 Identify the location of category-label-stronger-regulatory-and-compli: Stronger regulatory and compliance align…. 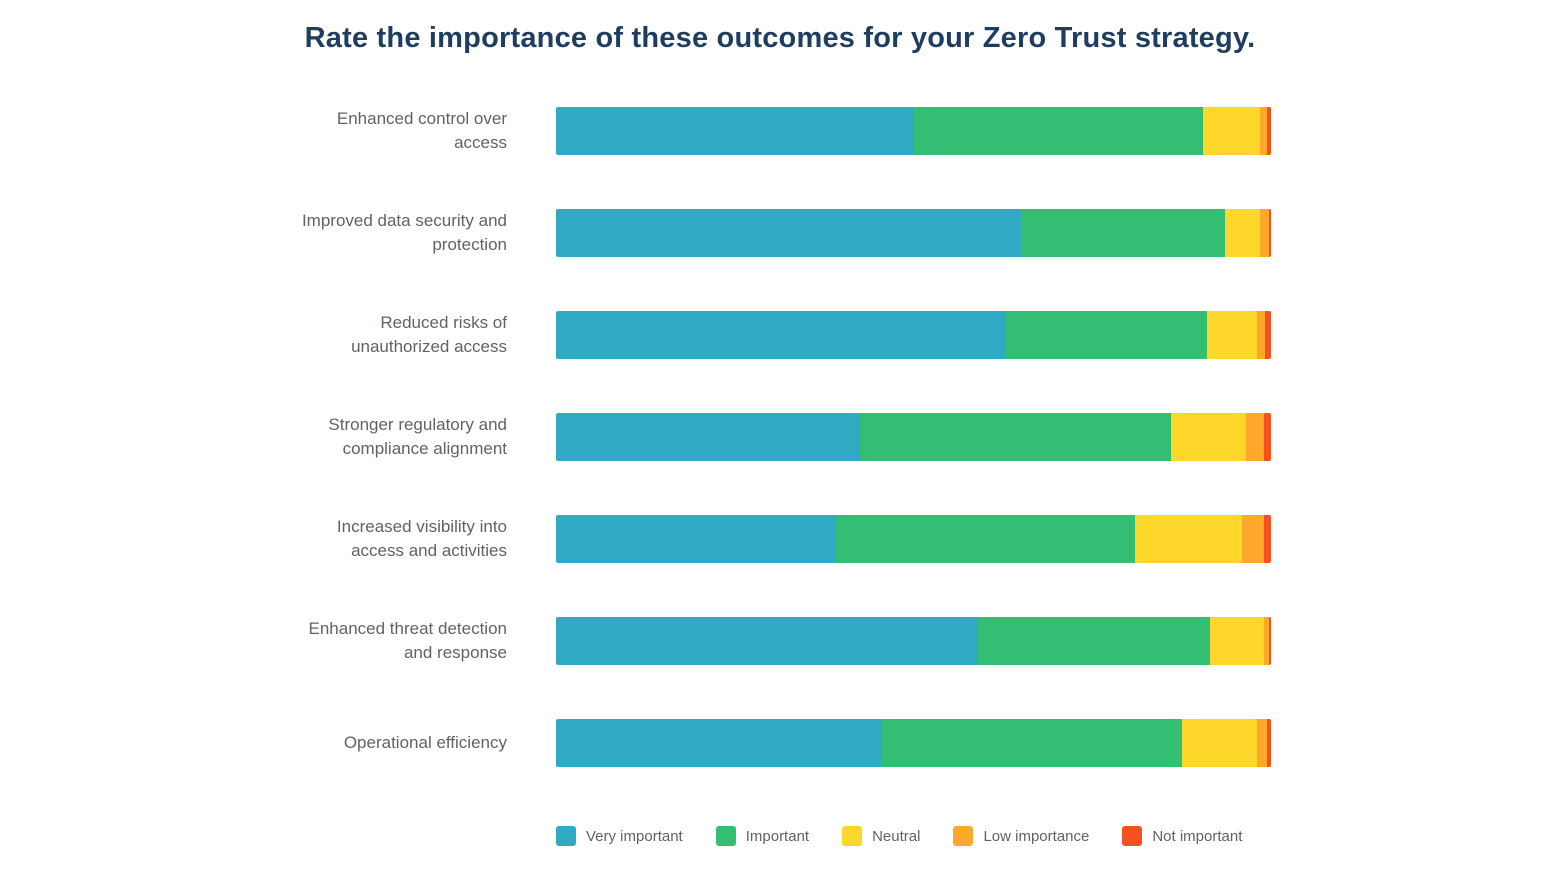
(417, 436).